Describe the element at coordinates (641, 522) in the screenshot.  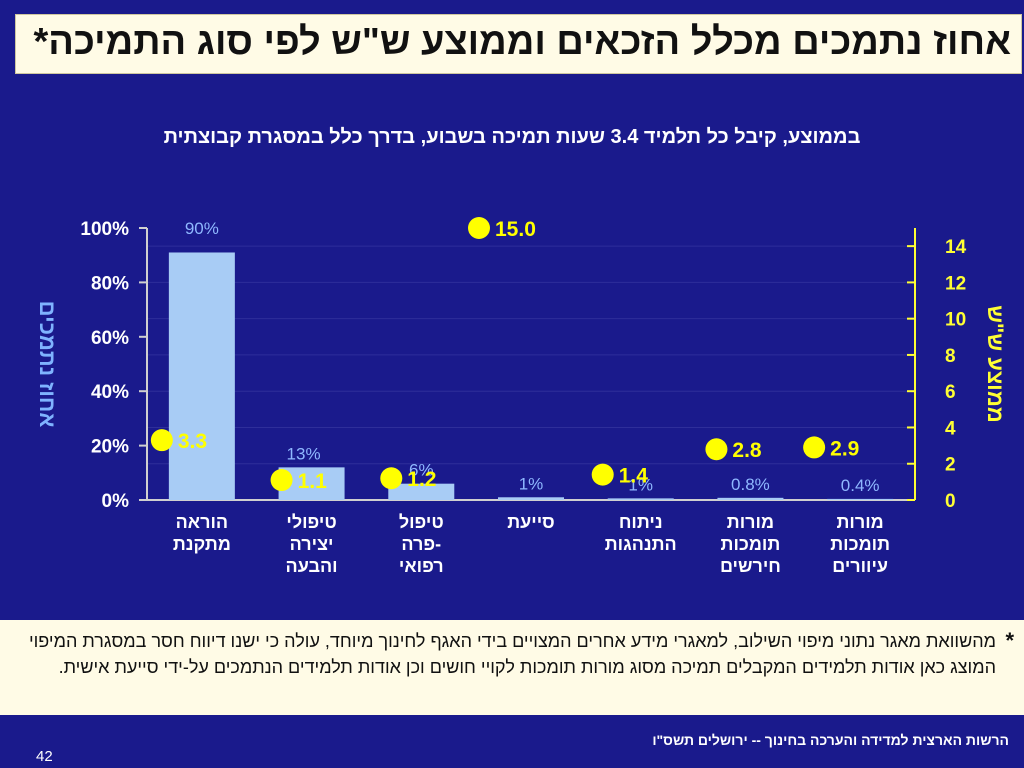
I see `category-label: ניתוח` at that location.